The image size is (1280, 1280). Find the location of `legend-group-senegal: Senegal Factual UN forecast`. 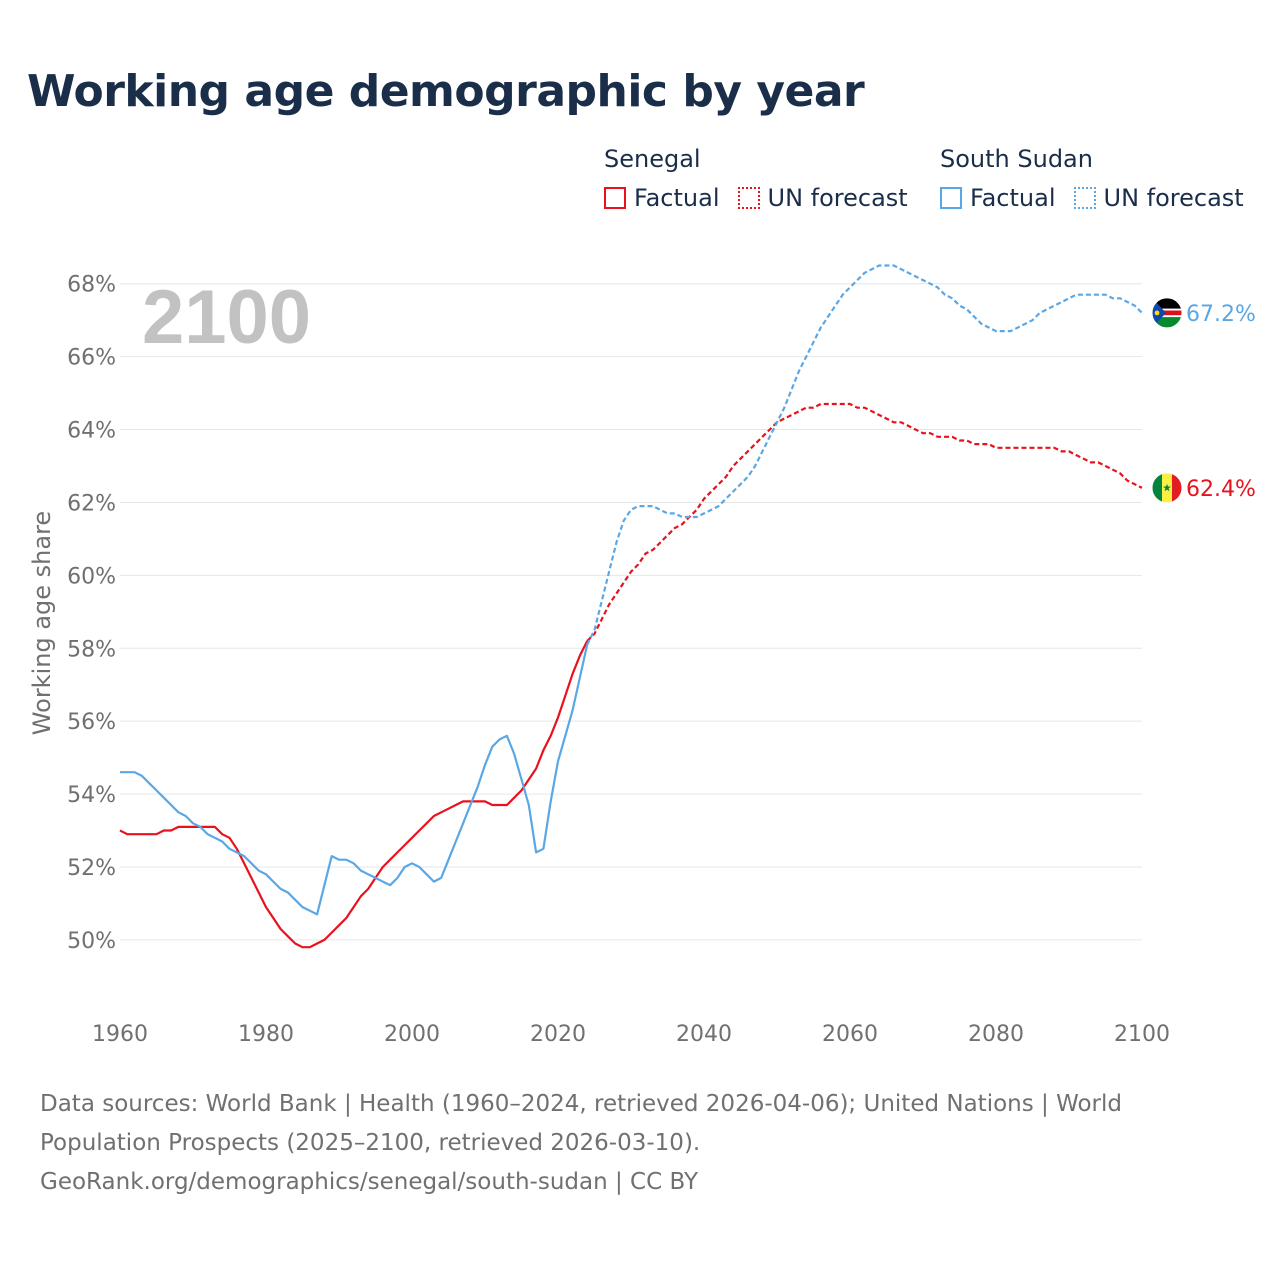

legend-group-senegal: Senegal Factual UN forecast is located at coordinates (765, 181).